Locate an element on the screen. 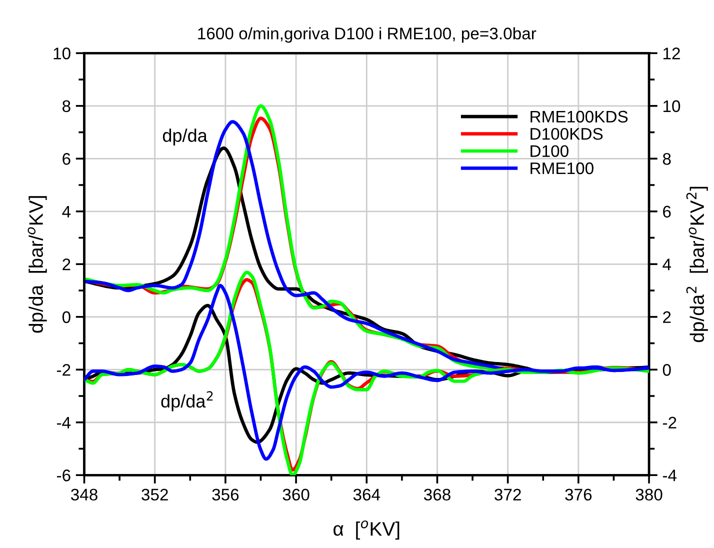  y2-tick-label: 10 is located at coordinates (671, 106).